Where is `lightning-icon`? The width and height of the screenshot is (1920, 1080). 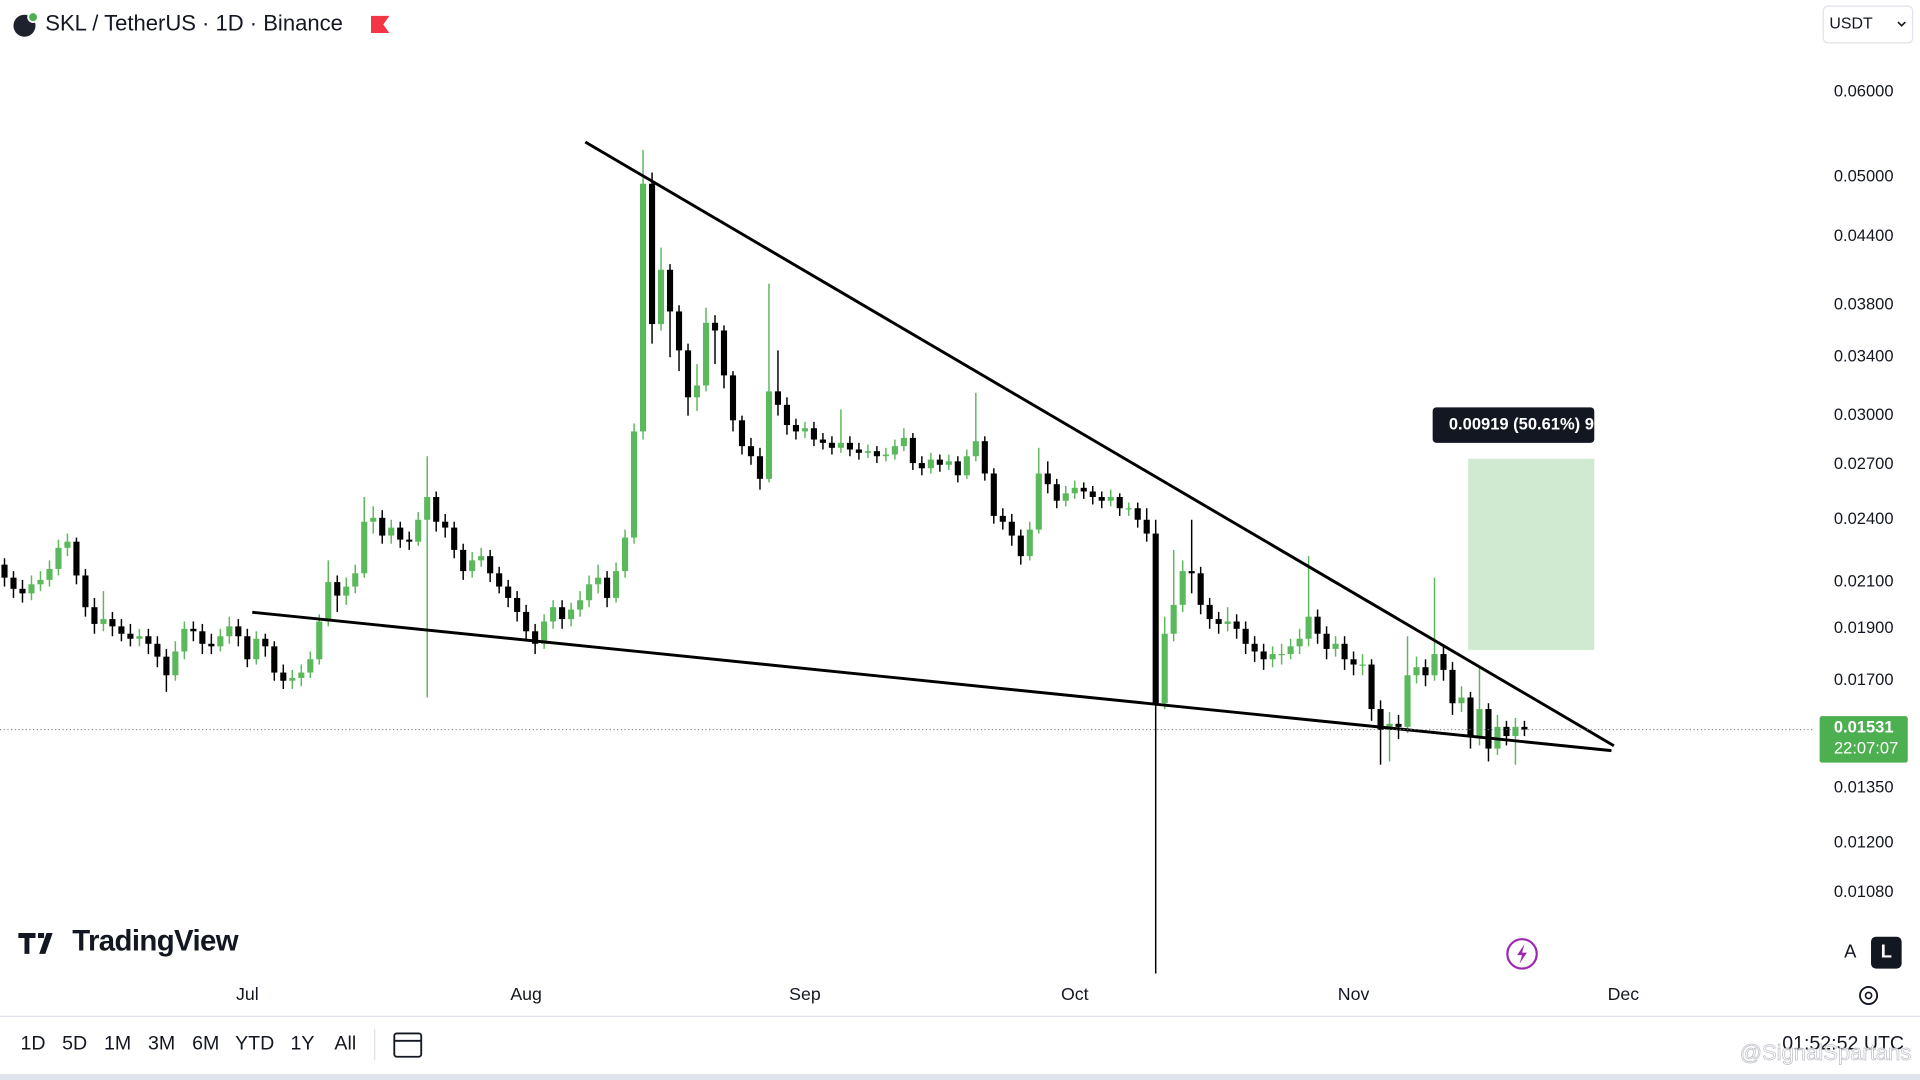 lightning-icon is located at coordinates (1522, 954).